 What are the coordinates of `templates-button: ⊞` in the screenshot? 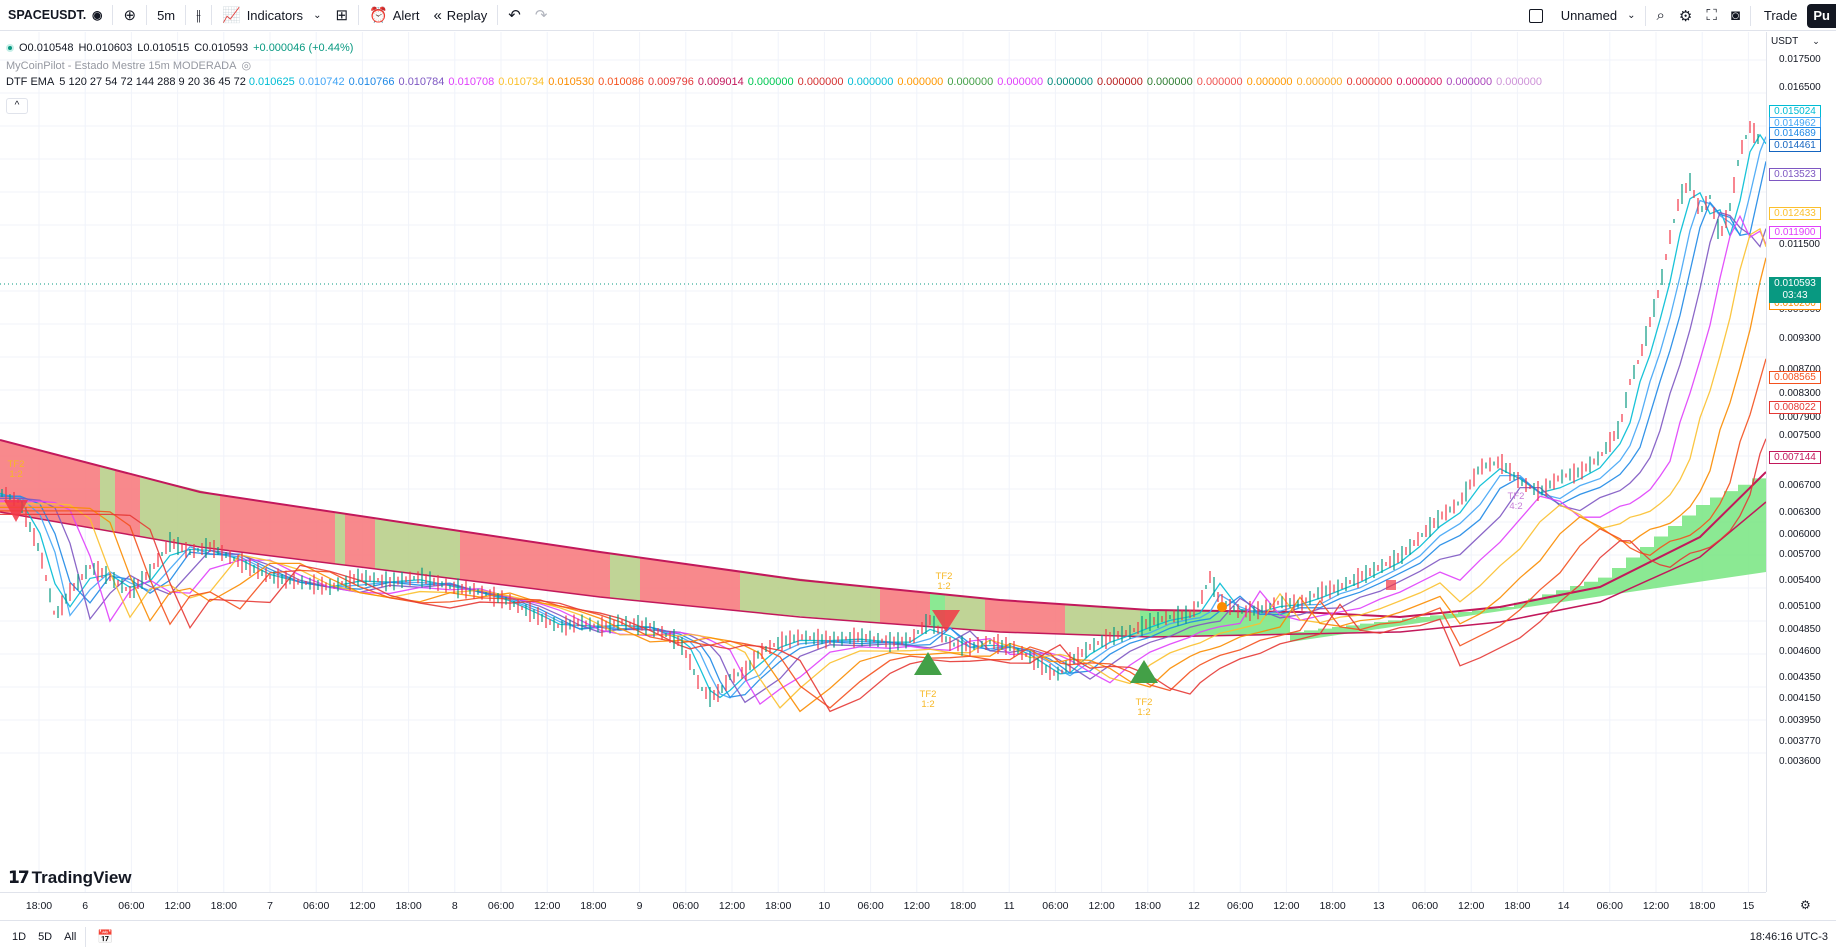 It's located at (341, 15).